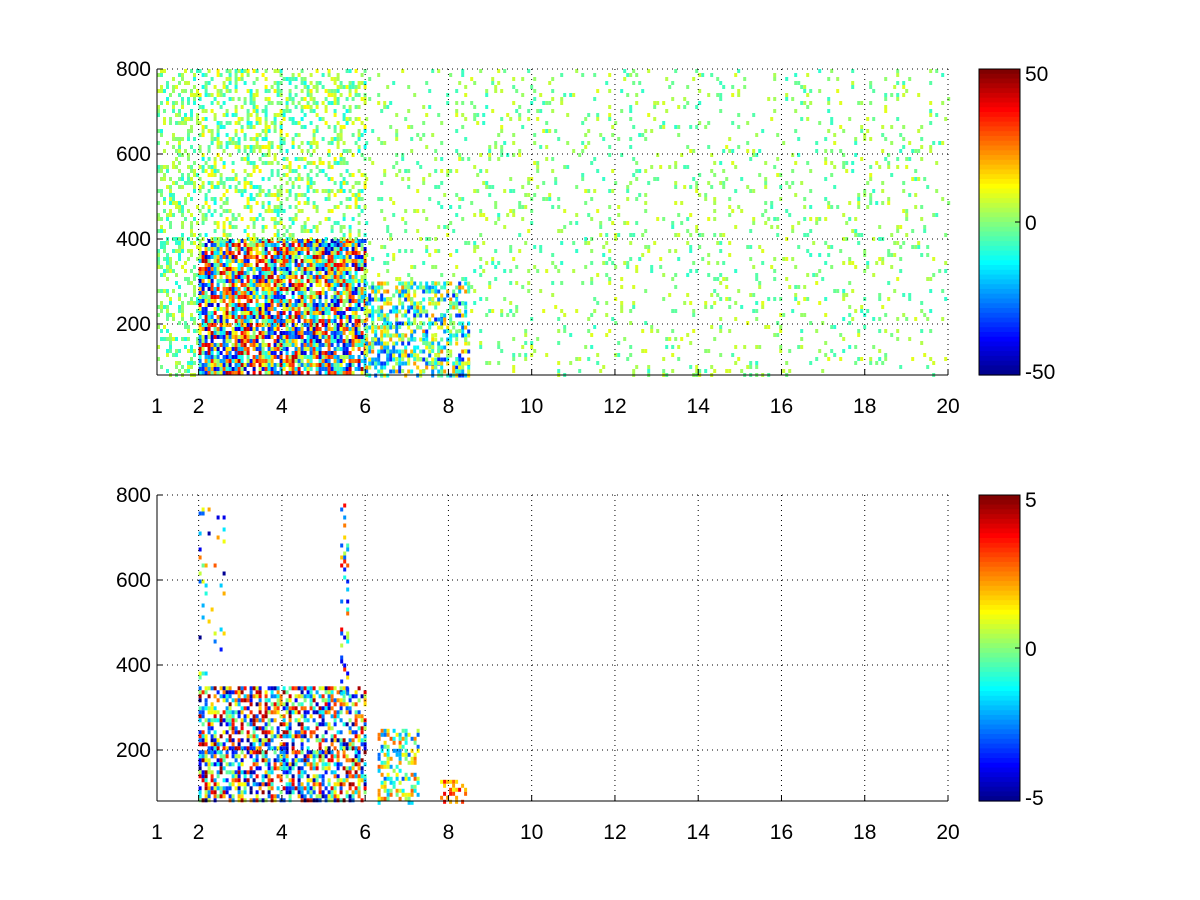  Describe the element at coordinates (333, 654) in the screenshot. I see `heatmap-cells` at that location.